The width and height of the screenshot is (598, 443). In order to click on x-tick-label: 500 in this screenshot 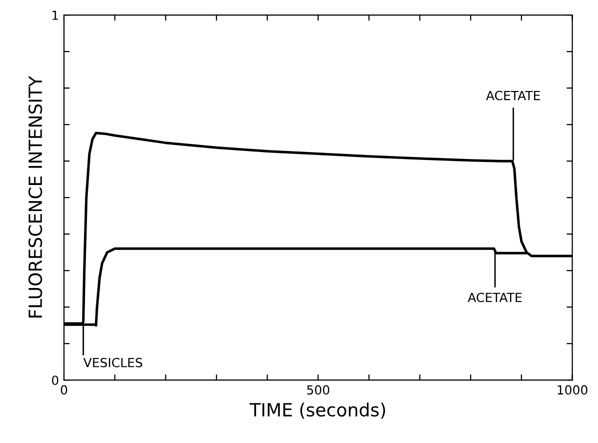, I will do `click(318, 390)`.